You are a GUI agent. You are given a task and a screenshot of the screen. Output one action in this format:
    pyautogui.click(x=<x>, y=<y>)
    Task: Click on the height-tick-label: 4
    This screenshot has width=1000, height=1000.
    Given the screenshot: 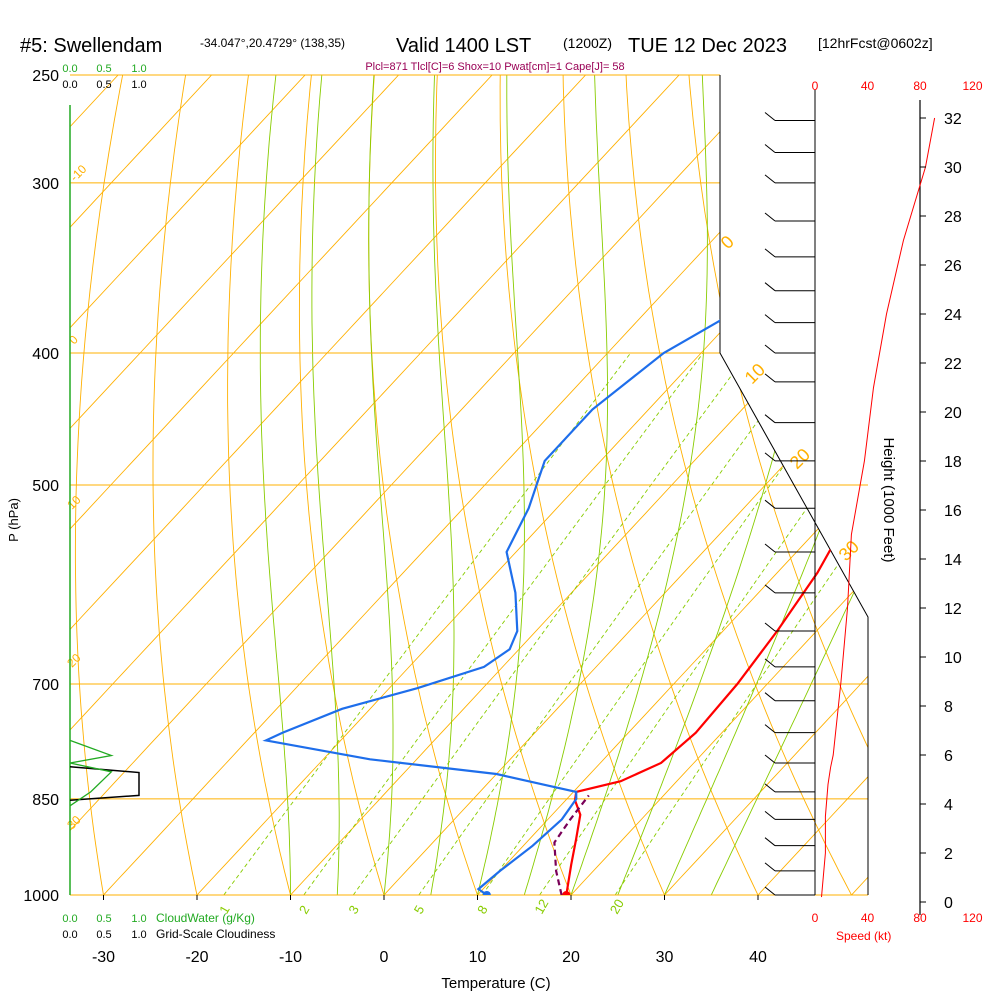 What is the action you would take?
    pyautogui.click(x=948, y=805)
    